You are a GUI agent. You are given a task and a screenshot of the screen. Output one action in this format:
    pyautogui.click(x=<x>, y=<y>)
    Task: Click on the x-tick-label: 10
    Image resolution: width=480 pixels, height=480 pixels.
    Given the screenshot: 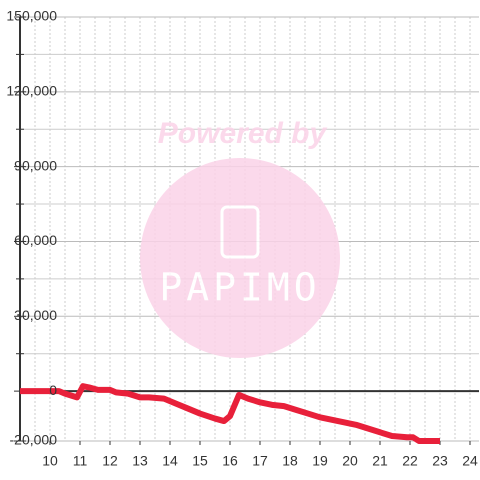 What is the action you would take?
    pyautogui.click(x=50, y=461)
    